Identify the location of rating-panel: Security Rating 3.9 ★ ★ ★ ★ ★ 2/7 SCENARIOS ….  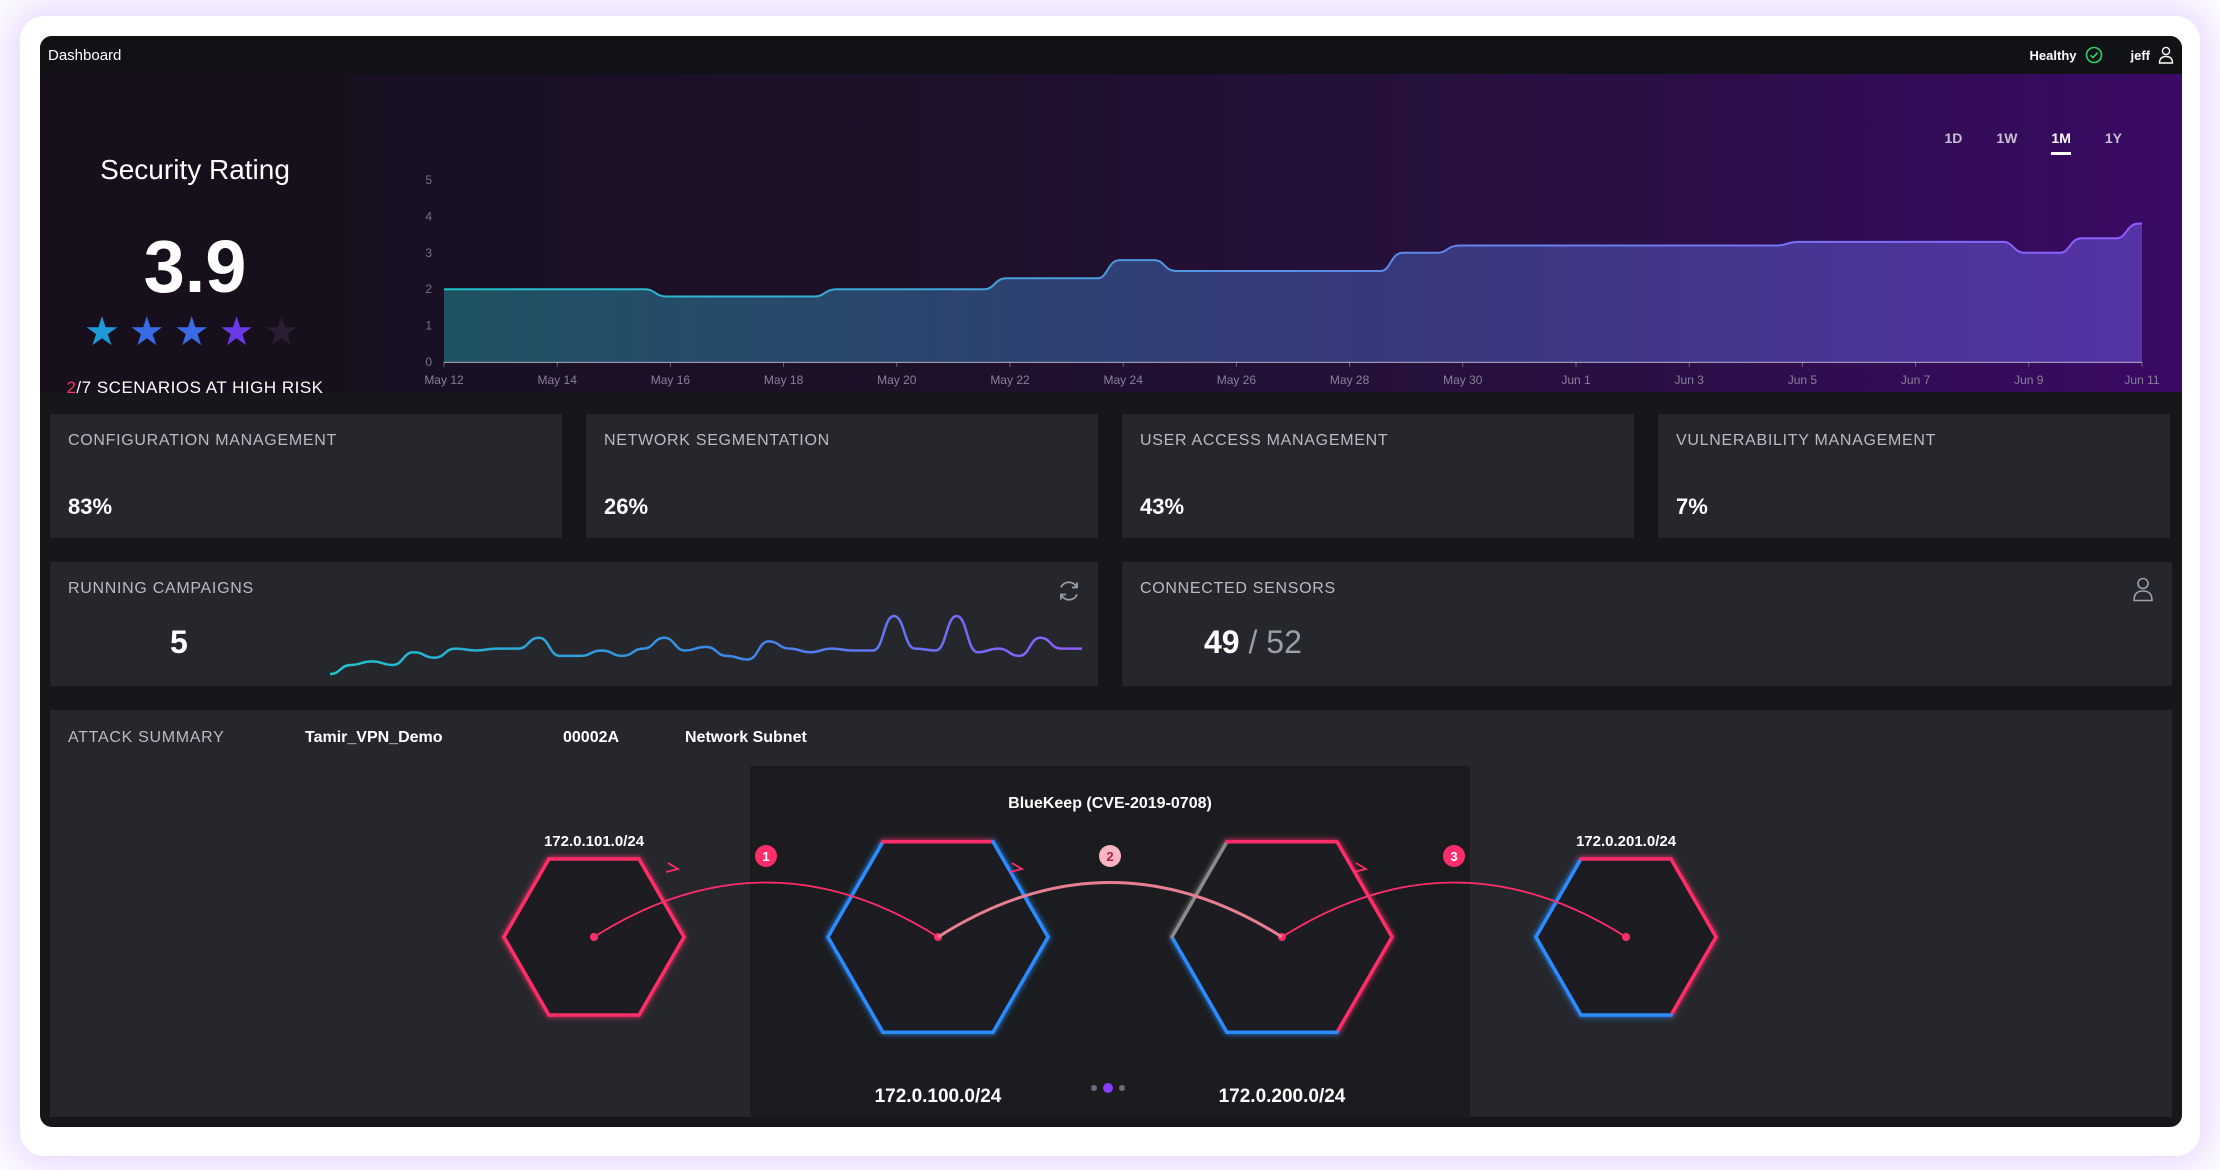
(195, 235).